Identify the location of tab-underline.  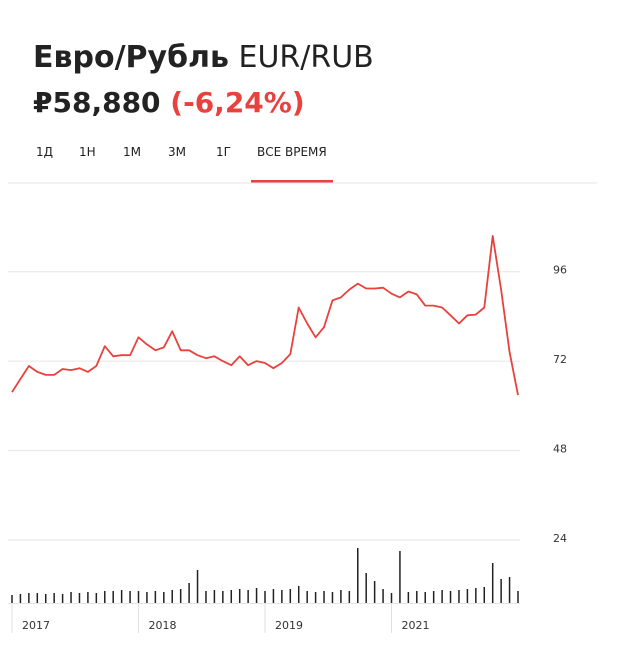
(292, 181).